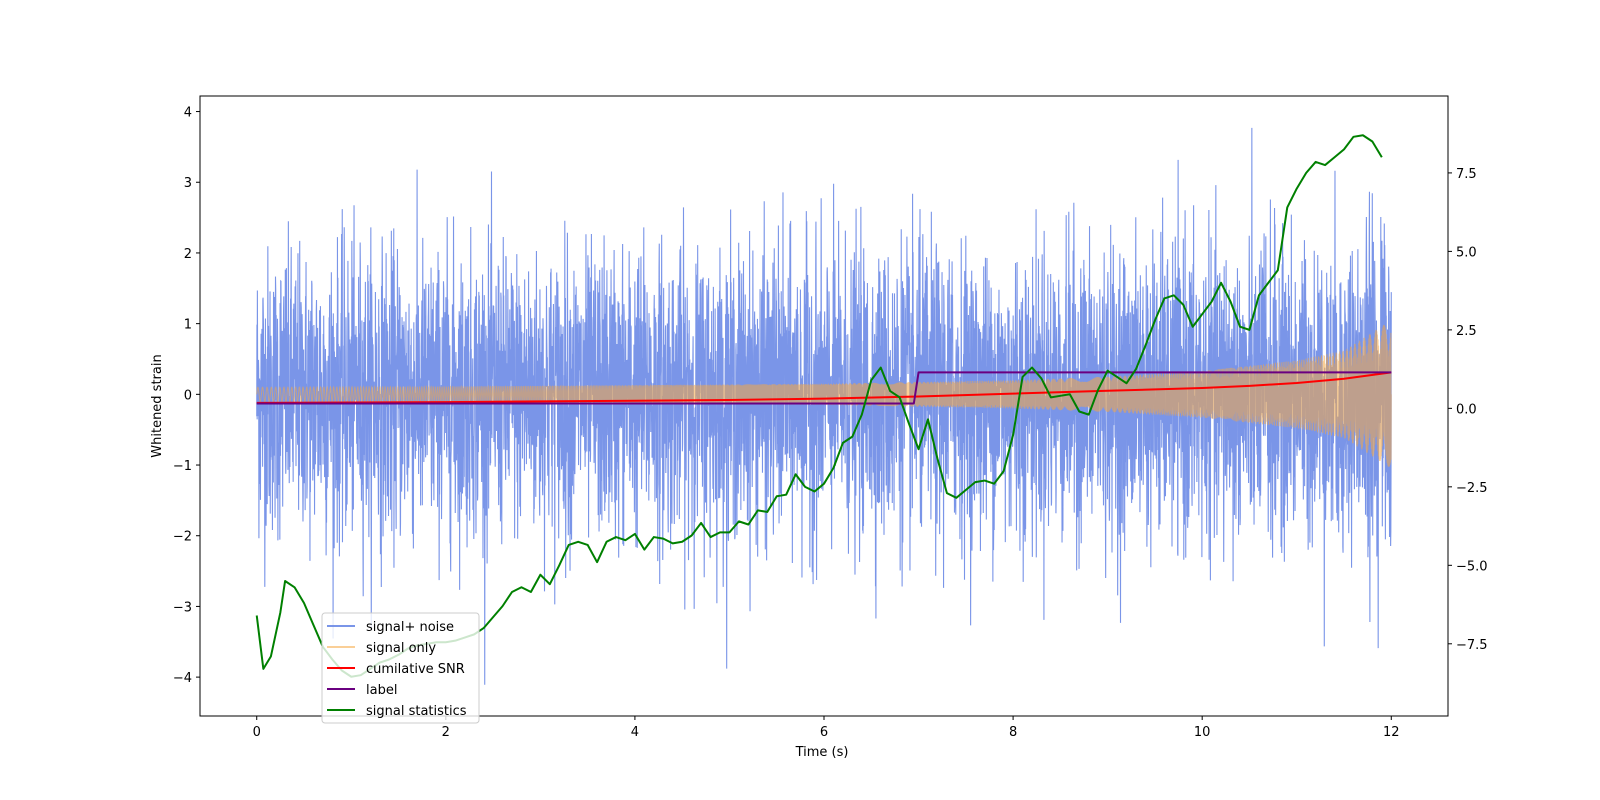 This screenshot has width=1600, height=800. I want to click on y2-axis-ticks: −7.5 −5.0 −2.5 0.0 2.5 5.0 7.5, so click(1468, 410).